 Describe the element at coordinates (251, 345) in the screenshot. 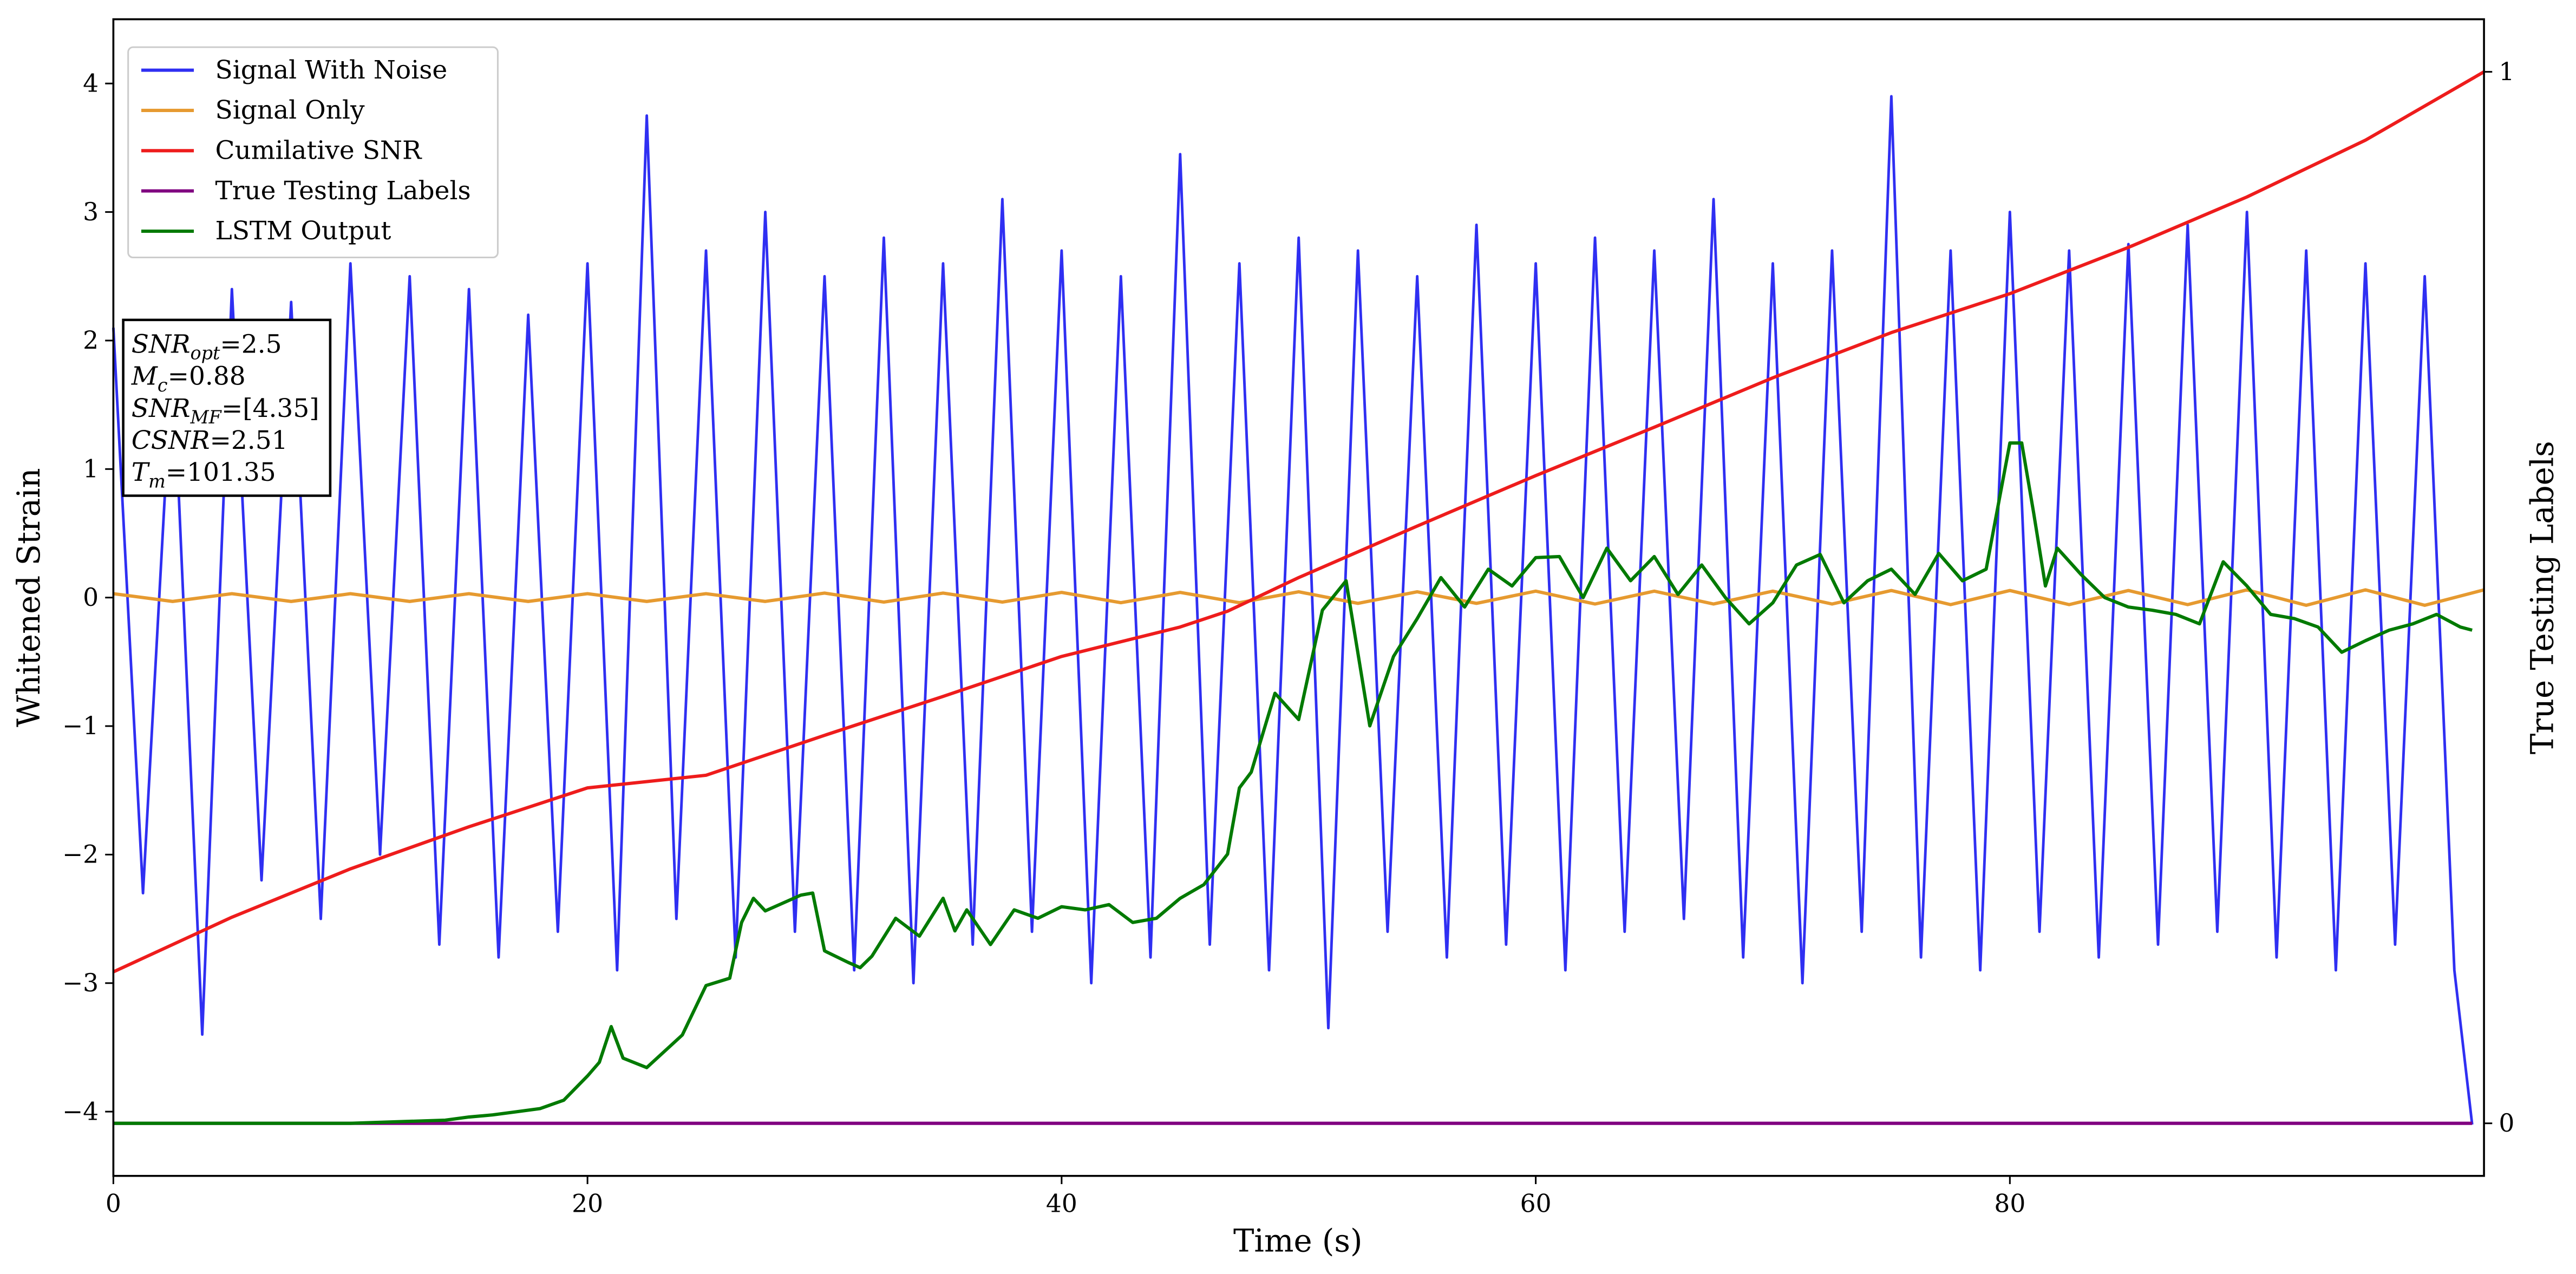

I see `annotation-value: =2.5` at that location.